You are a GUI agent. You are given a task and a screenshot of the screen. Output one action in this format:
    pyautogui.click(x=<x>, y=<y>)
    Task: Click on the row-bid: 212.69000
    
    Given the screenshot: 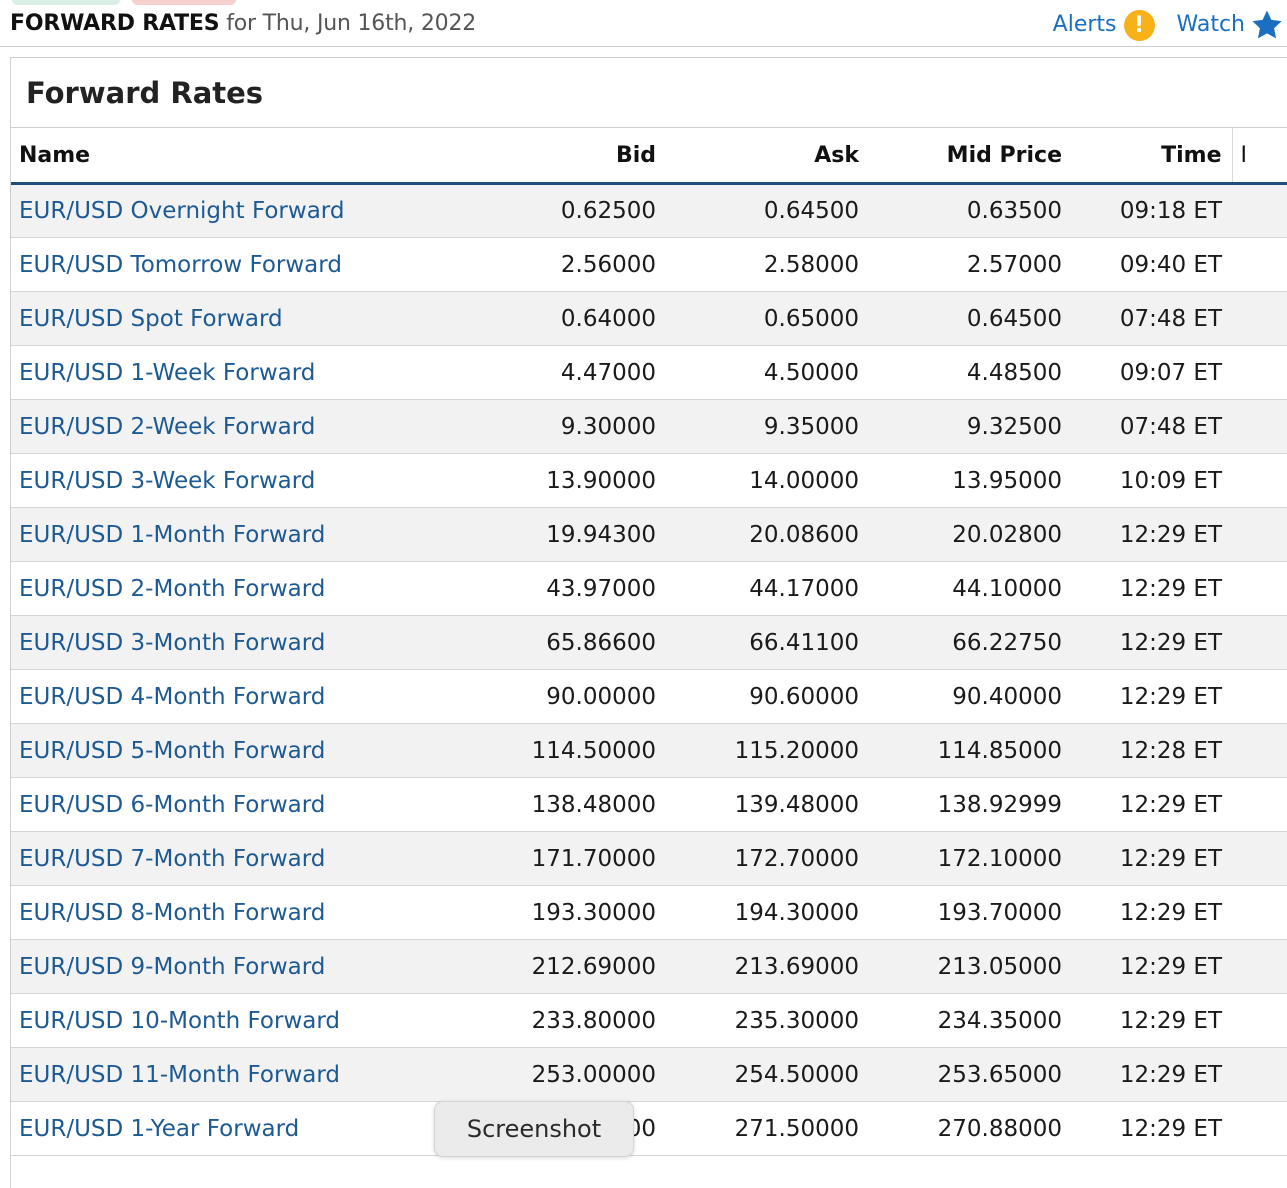 What is the action you would take?
    pyautogui.click(x=558, y=966)
    